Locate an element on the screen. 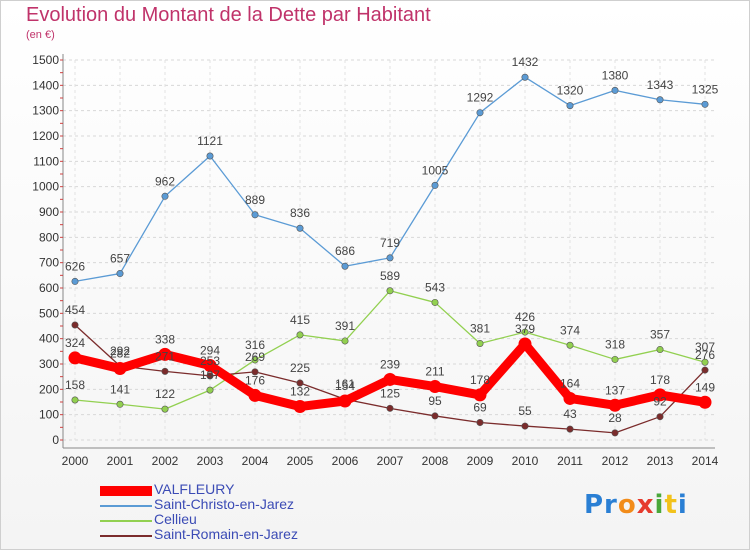 This screenshot has height=550, width=750. x-tick-label: 2001 is located at coordinates (120, 461).